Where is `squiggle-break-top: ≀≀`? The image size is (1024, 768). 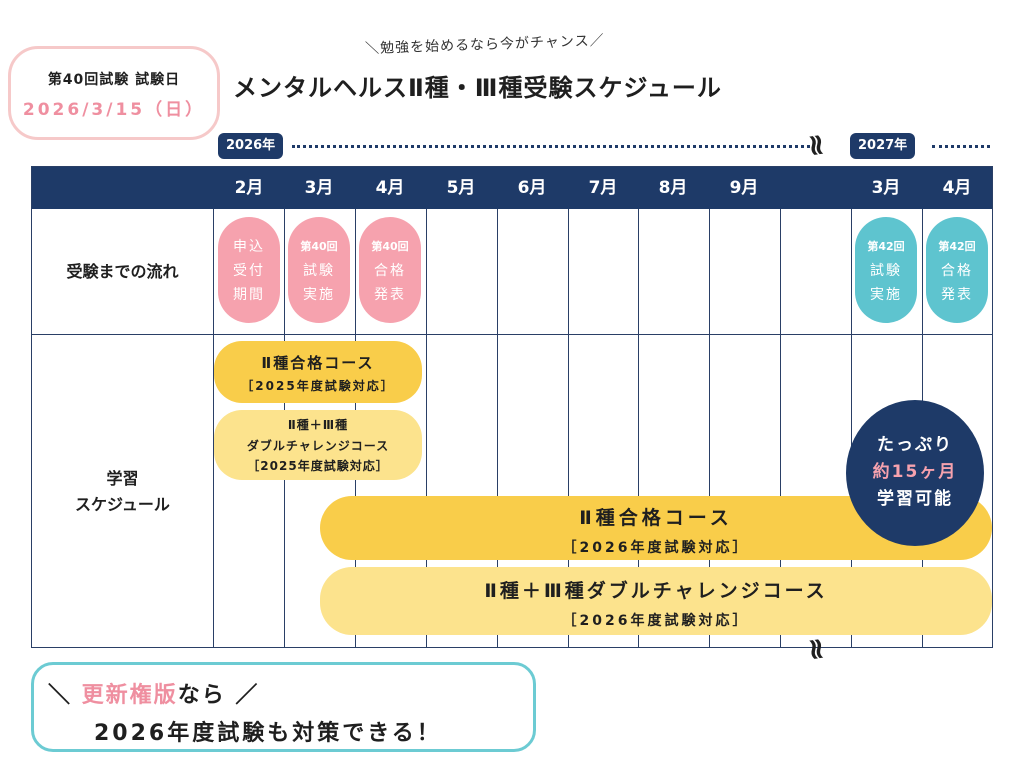
squiggle-break-top: ≀≀ is located at coordinates (813, 145).